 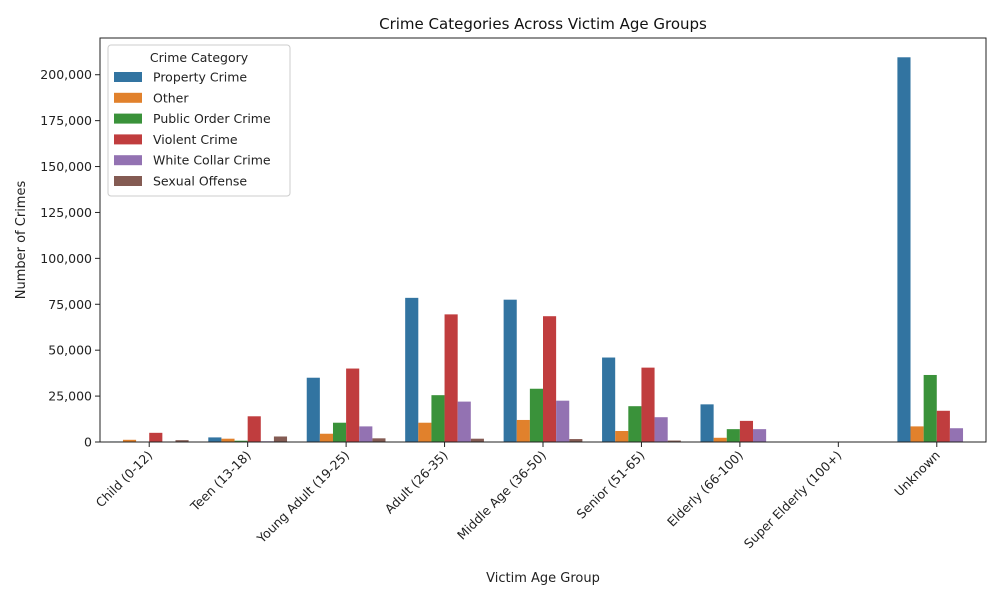 What do you see at coordinates (200, 181) in the screenshot?
I see `legend-label: Sexual Offense` at bounding box center [200, 181].